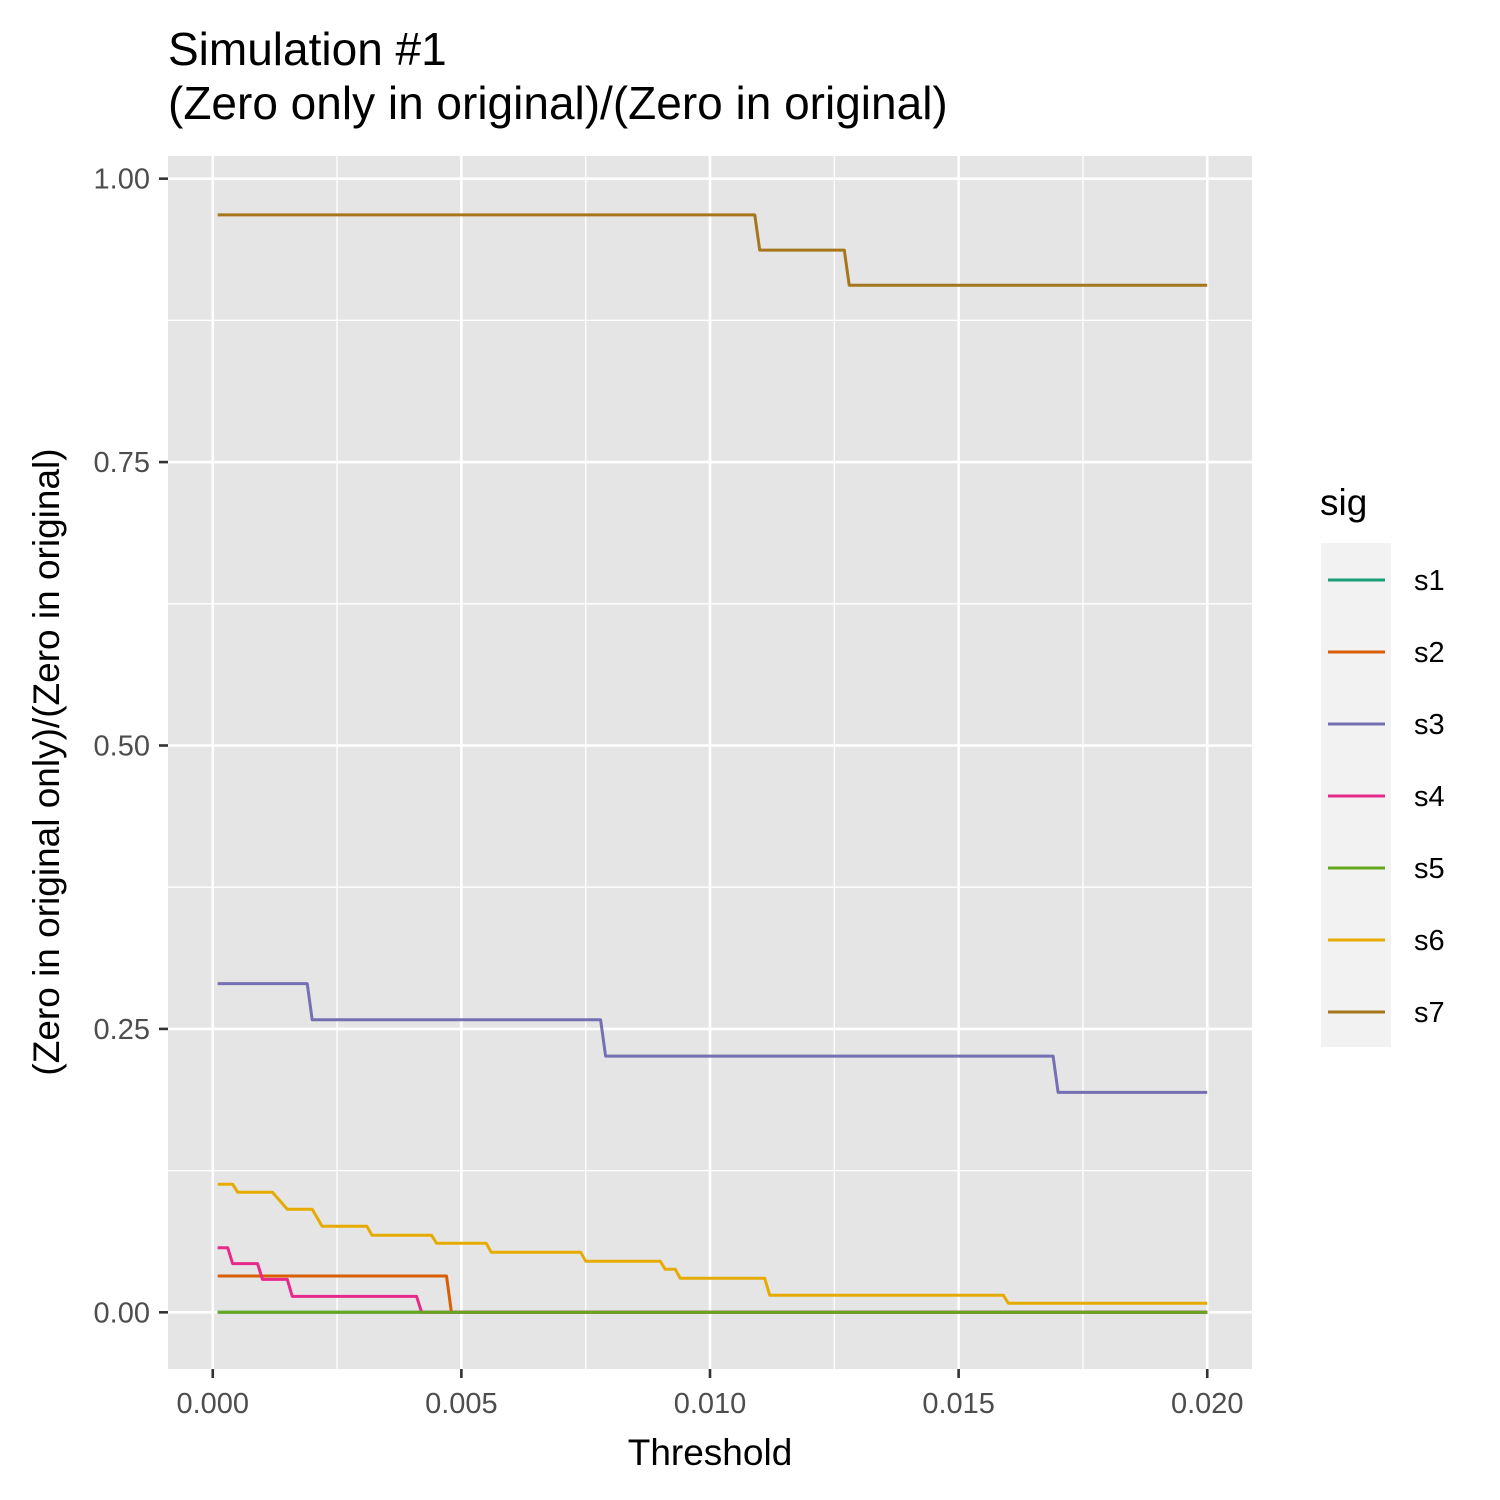 Image resolution: width=1500 pixels, height=1500 pixels. Describe the element at coordinates (307, 49) in the screenshot. I see `chart-title: Simulation #1` at that location.